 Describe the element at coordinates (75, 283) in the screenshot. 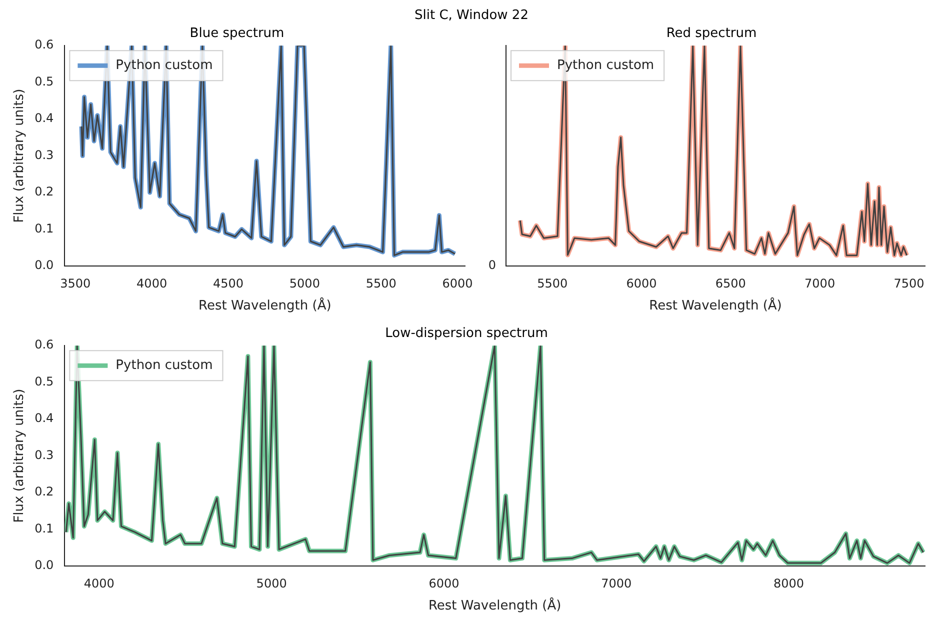

I see `x-tick-label: 3500` at that location.